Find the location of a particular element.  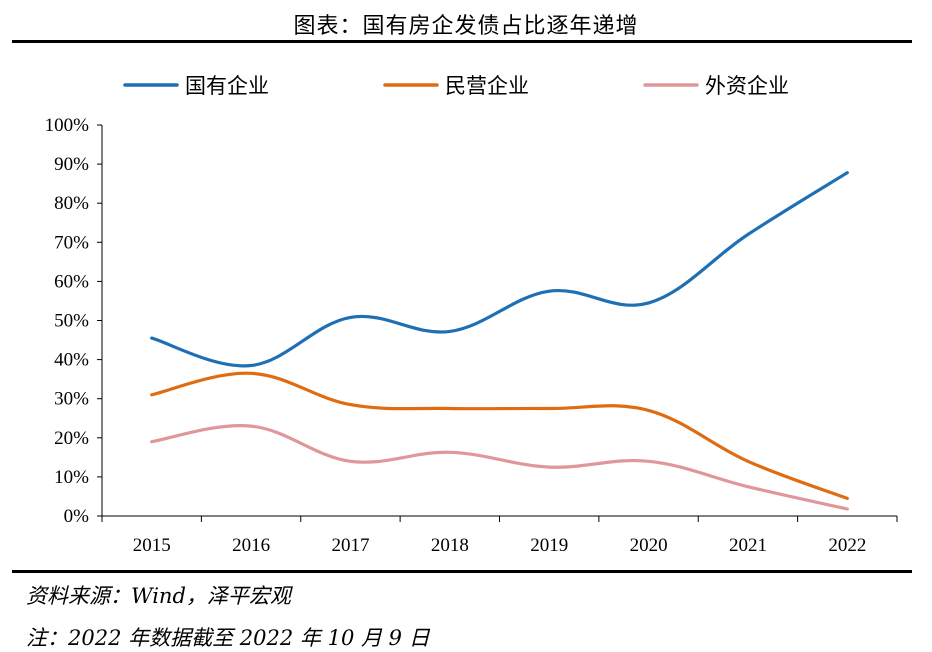

y-tick-label: 10% is located at coordinates (71, 477).